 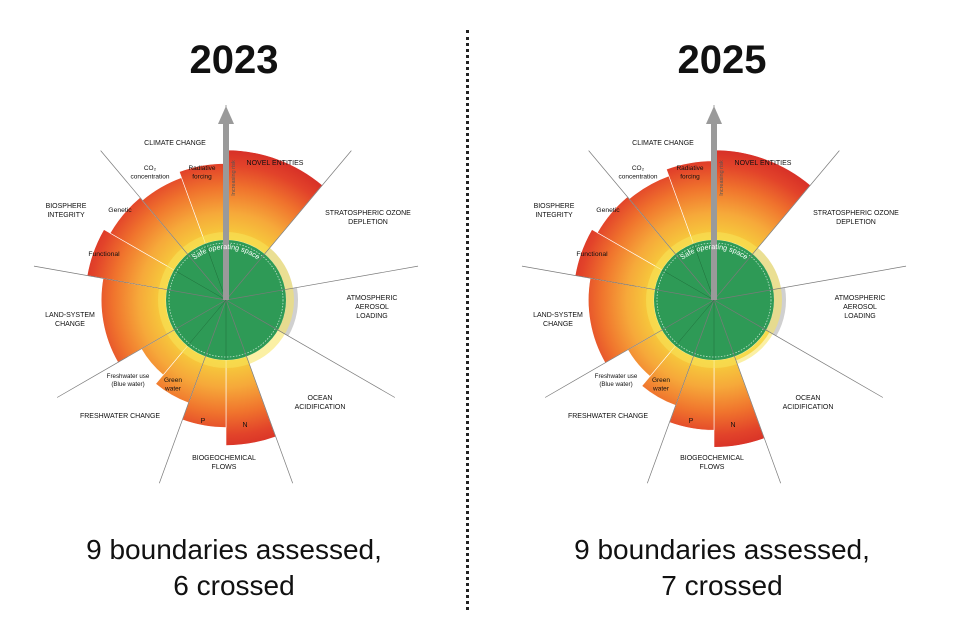 What do you see at coordinates (722, 585) in the screenshot?
I see `caption-line-2: 7 crossed` at bounding box center [722, 585].